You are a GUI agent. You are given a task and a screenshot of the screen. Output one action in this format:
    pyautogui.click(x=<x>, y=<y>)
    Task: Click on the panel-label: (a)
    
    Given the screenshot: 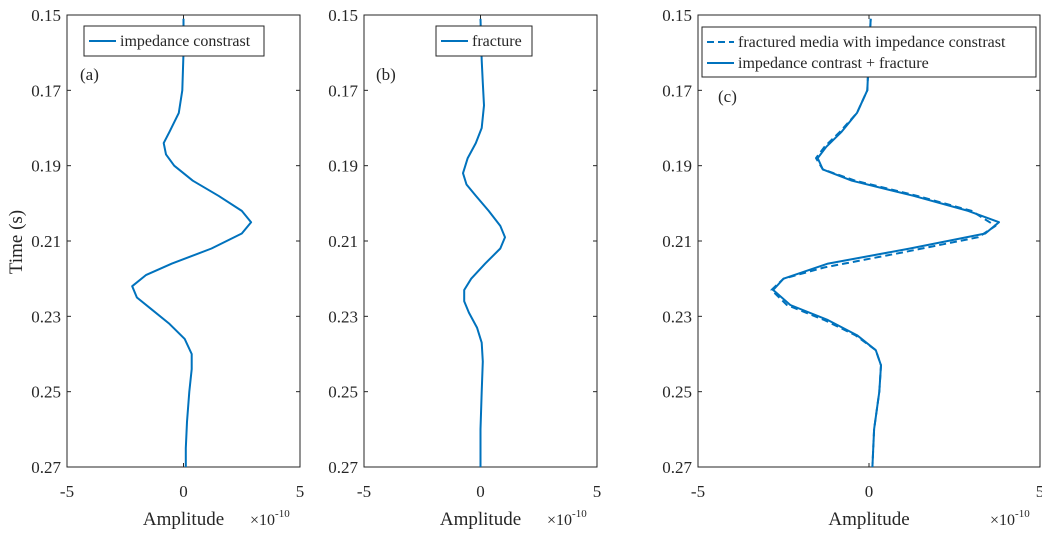 What is the action you would take?
    pyautogui.click(x=89, y=74)
    